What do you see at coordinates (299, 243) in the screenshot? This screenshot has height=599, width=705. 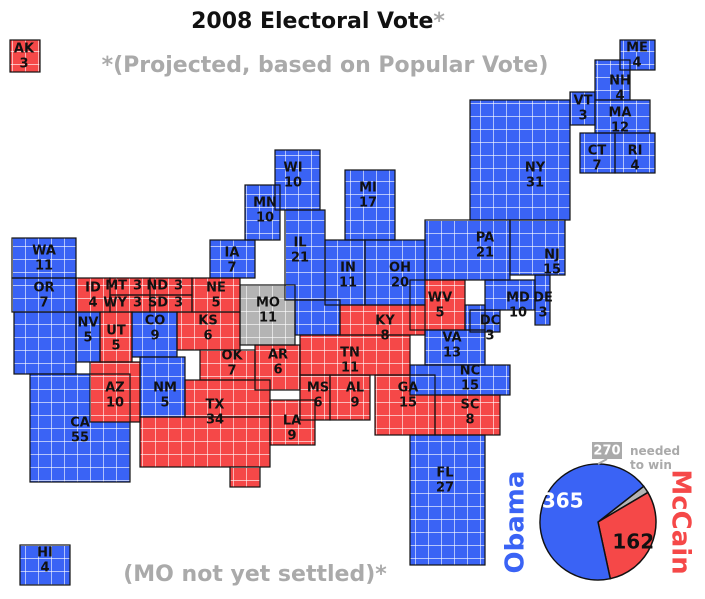 I see `state-abbr: IL` at bounding box center [299, 243].